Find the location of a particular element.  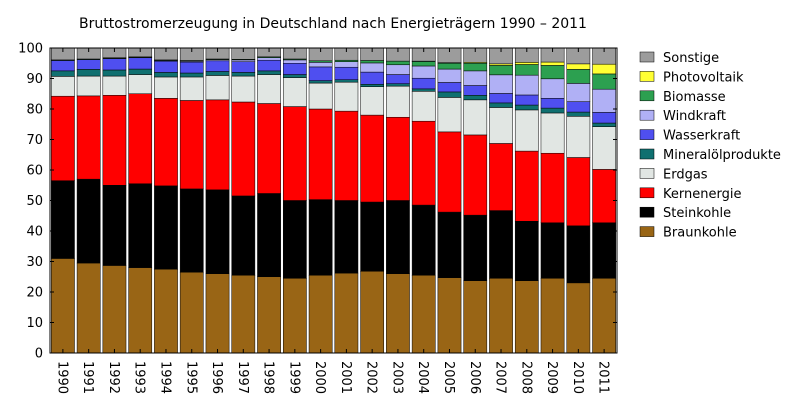

x-tick-label: 1993 is located at coordinates (139, 377).